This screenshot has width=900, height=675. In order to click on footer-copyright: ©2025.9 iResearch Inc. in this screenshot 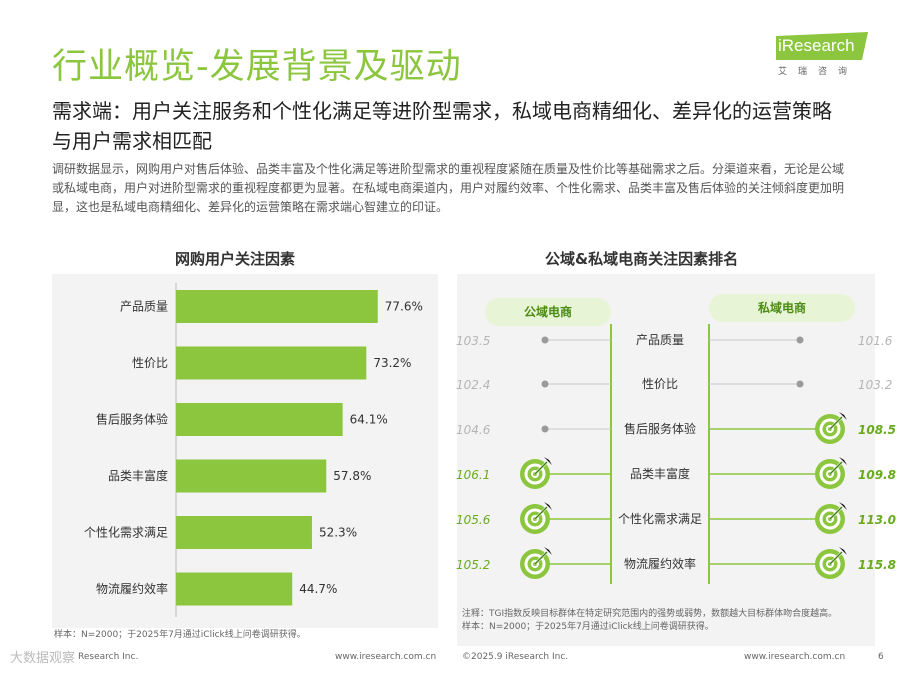, I will do `click(515, 657)`.